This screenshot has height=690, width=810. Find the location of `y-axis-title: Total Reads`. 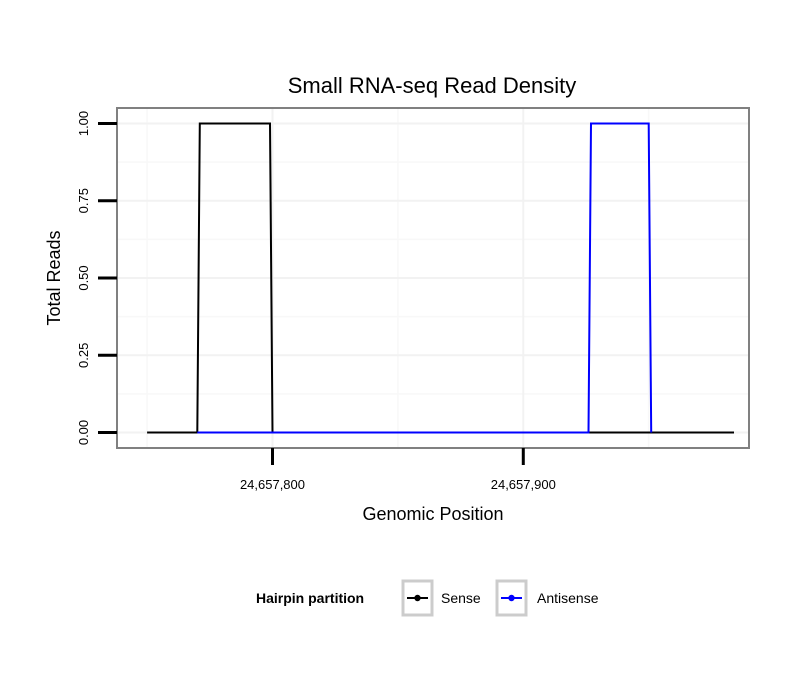

y-axis-title: Total Reads is located at coordinates (54, 277).